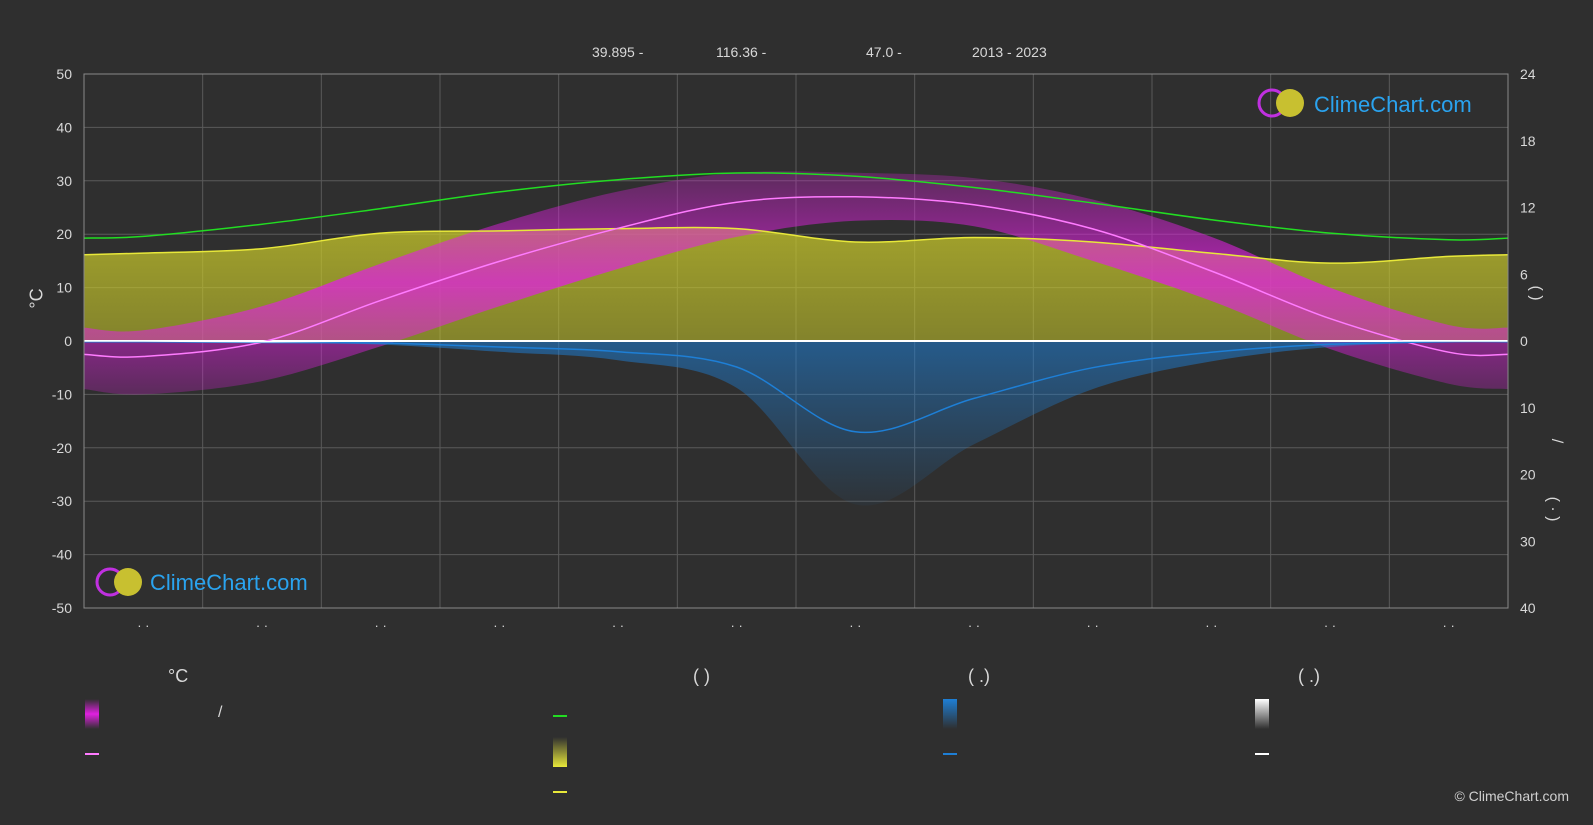  What do you see at coordinates (1528, 608) in the screenshot?
I see `right-tick-label-precip: 40` at bounding box center [1528, 608].